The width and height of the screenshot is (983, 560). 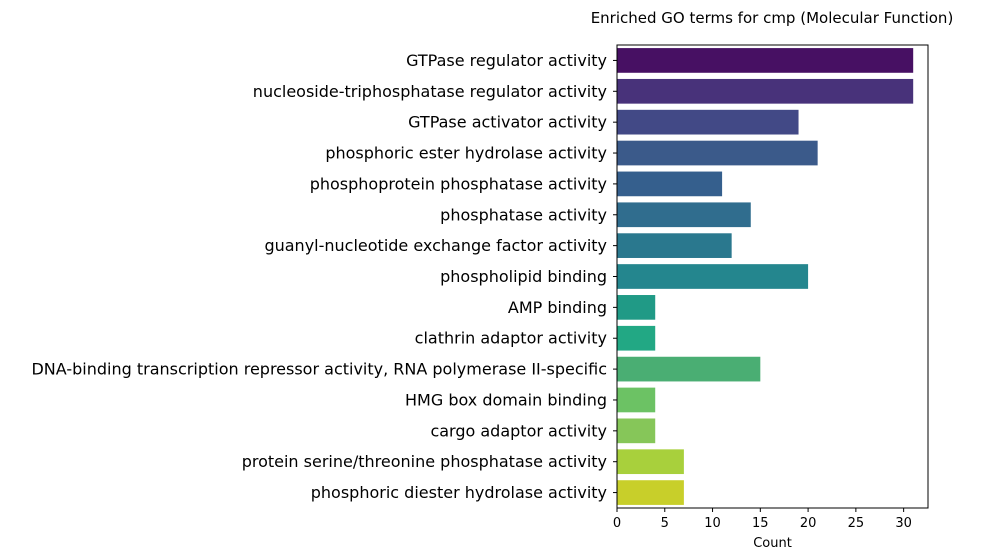 I want to click on x-tick-label: 0, so click(x=617, y=523).